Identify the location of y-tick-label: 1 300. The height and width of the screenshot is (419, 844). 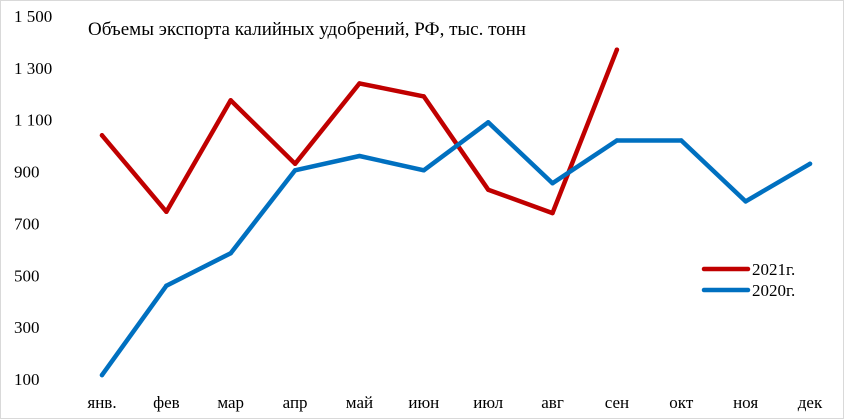
(33, 68).